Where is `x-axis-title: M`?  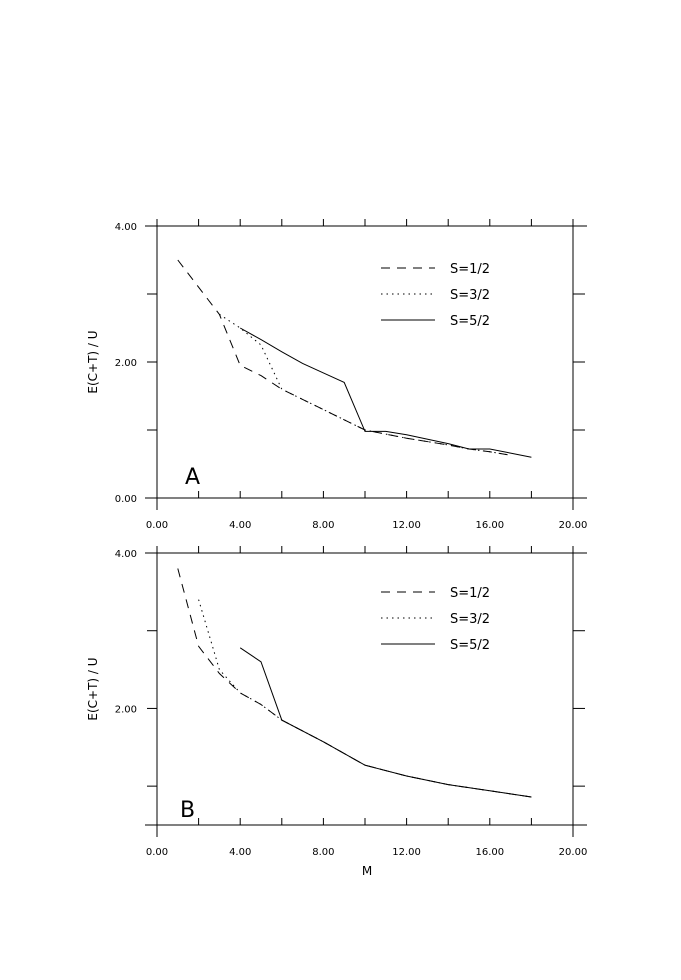
x-axis-title: M is located at coordinates (367, 871).